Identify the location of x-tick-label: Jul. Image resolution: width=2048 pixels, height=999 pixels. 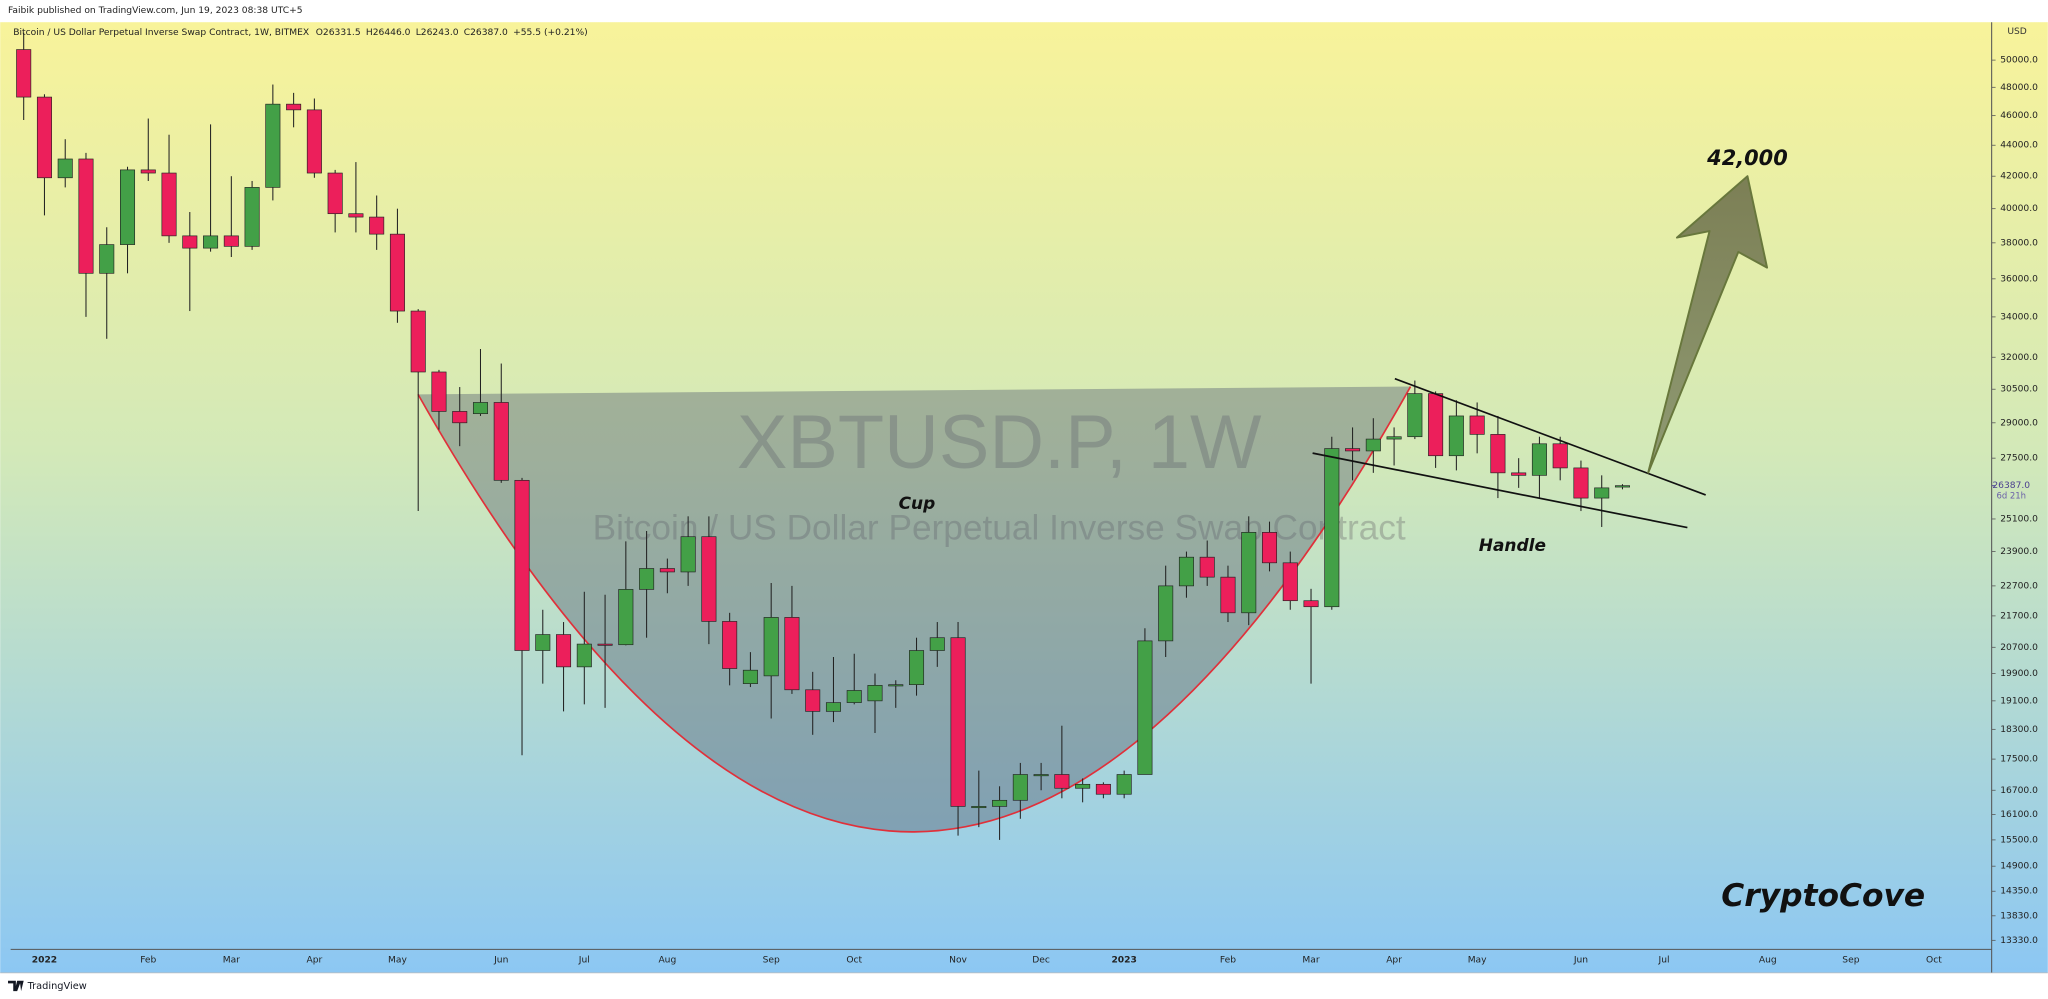
(584, 960).